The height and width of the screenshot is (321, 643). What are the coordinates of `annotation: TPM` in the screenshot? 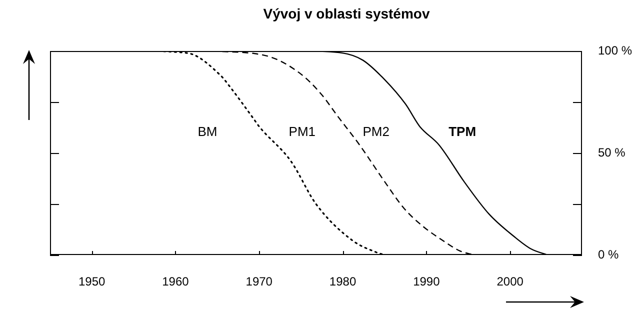 It's located at (462, 132).